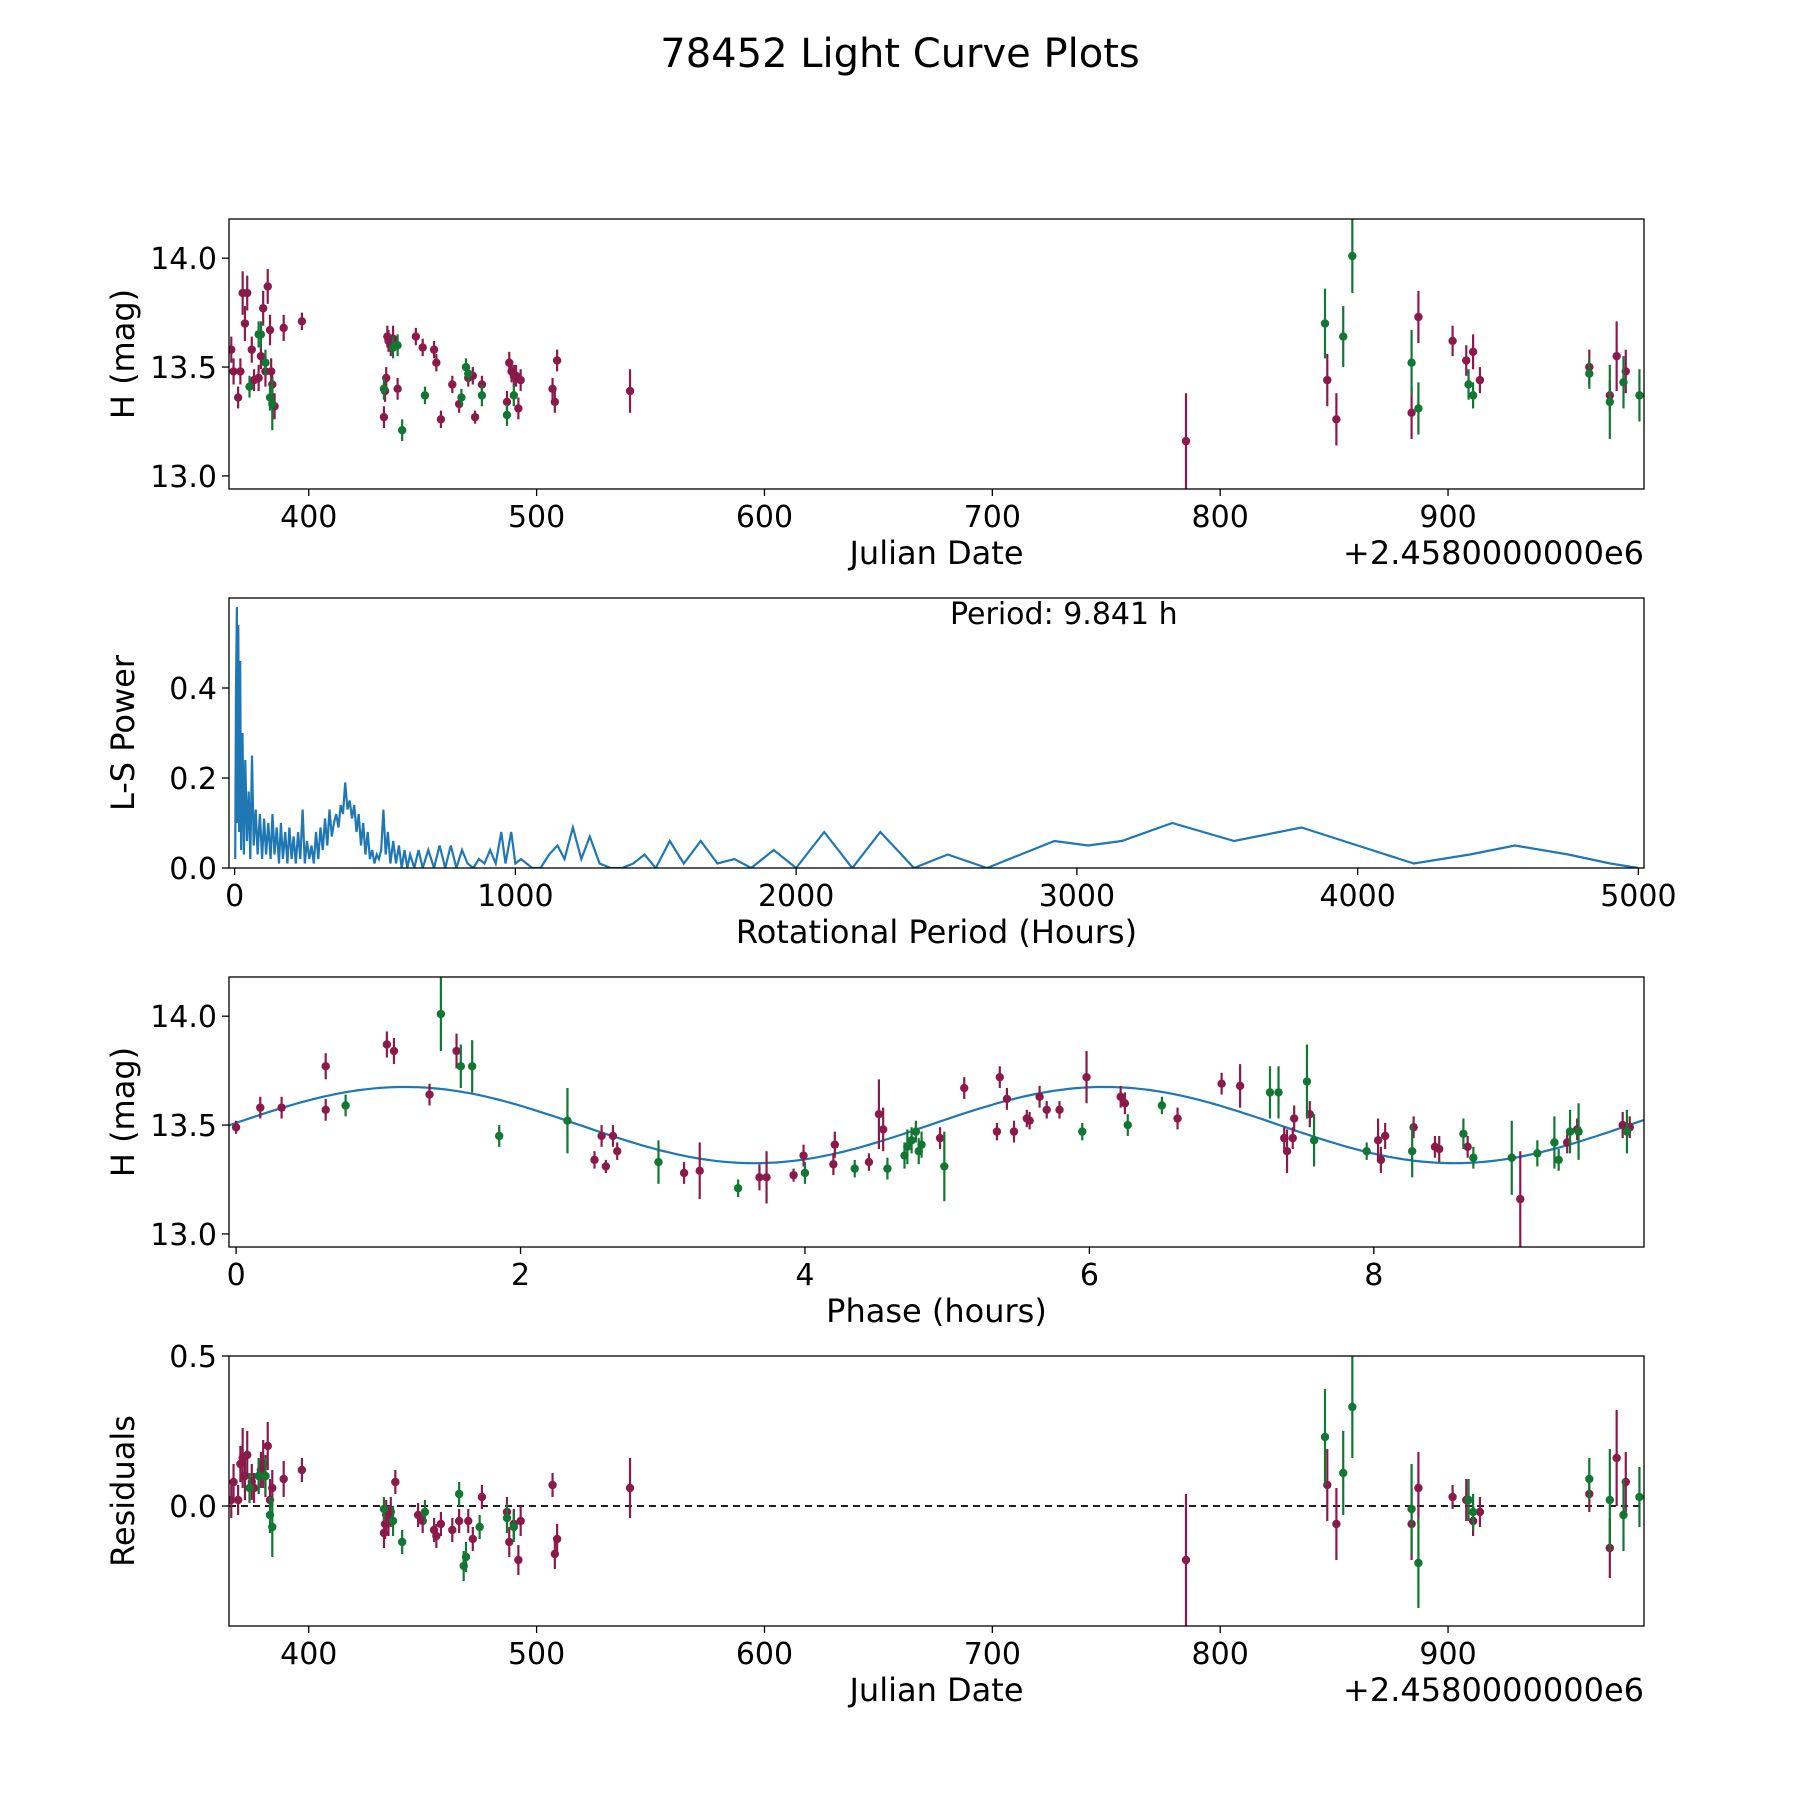 The height and width of the screenshot is (1800, 1800). I want to click on x-tick-label: 400, so click(308, 517).